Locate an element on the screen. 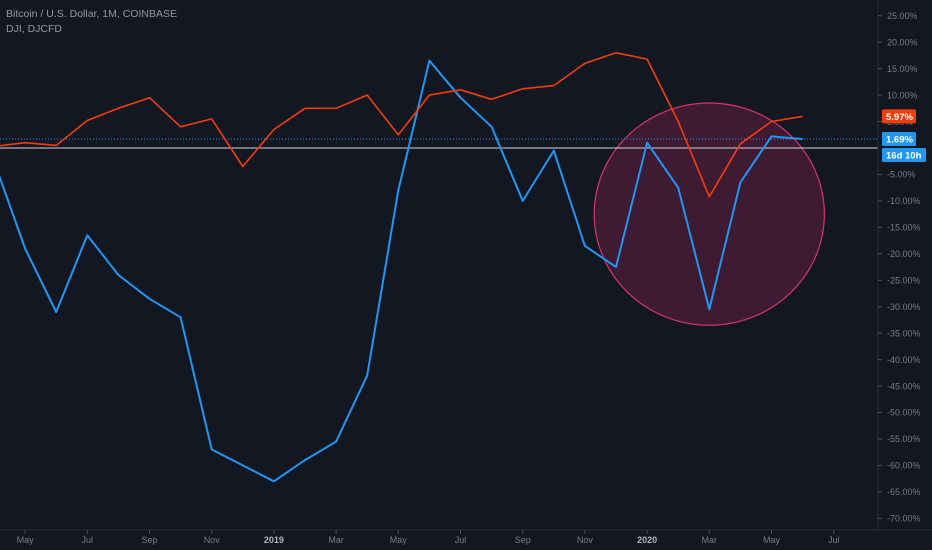 The height and width of the screenshot is (550, 932). y-tick-label: -60.00% is located at coordinates (904, 466).